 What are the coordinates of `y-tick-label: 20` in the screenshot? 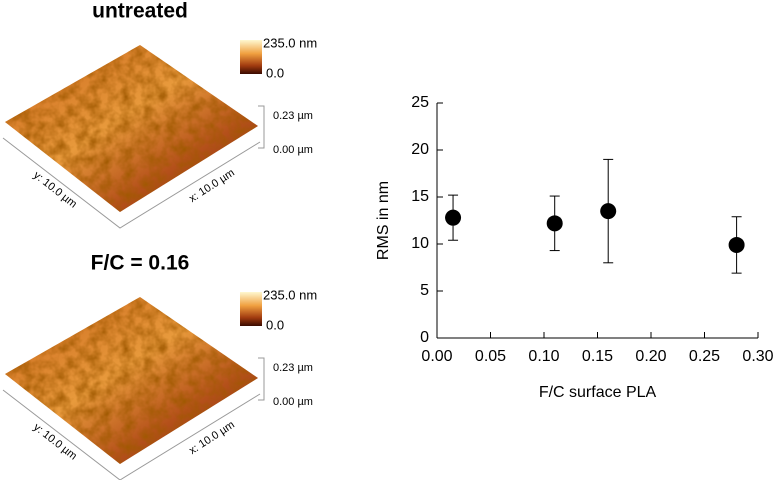 It's located at (420, 149).